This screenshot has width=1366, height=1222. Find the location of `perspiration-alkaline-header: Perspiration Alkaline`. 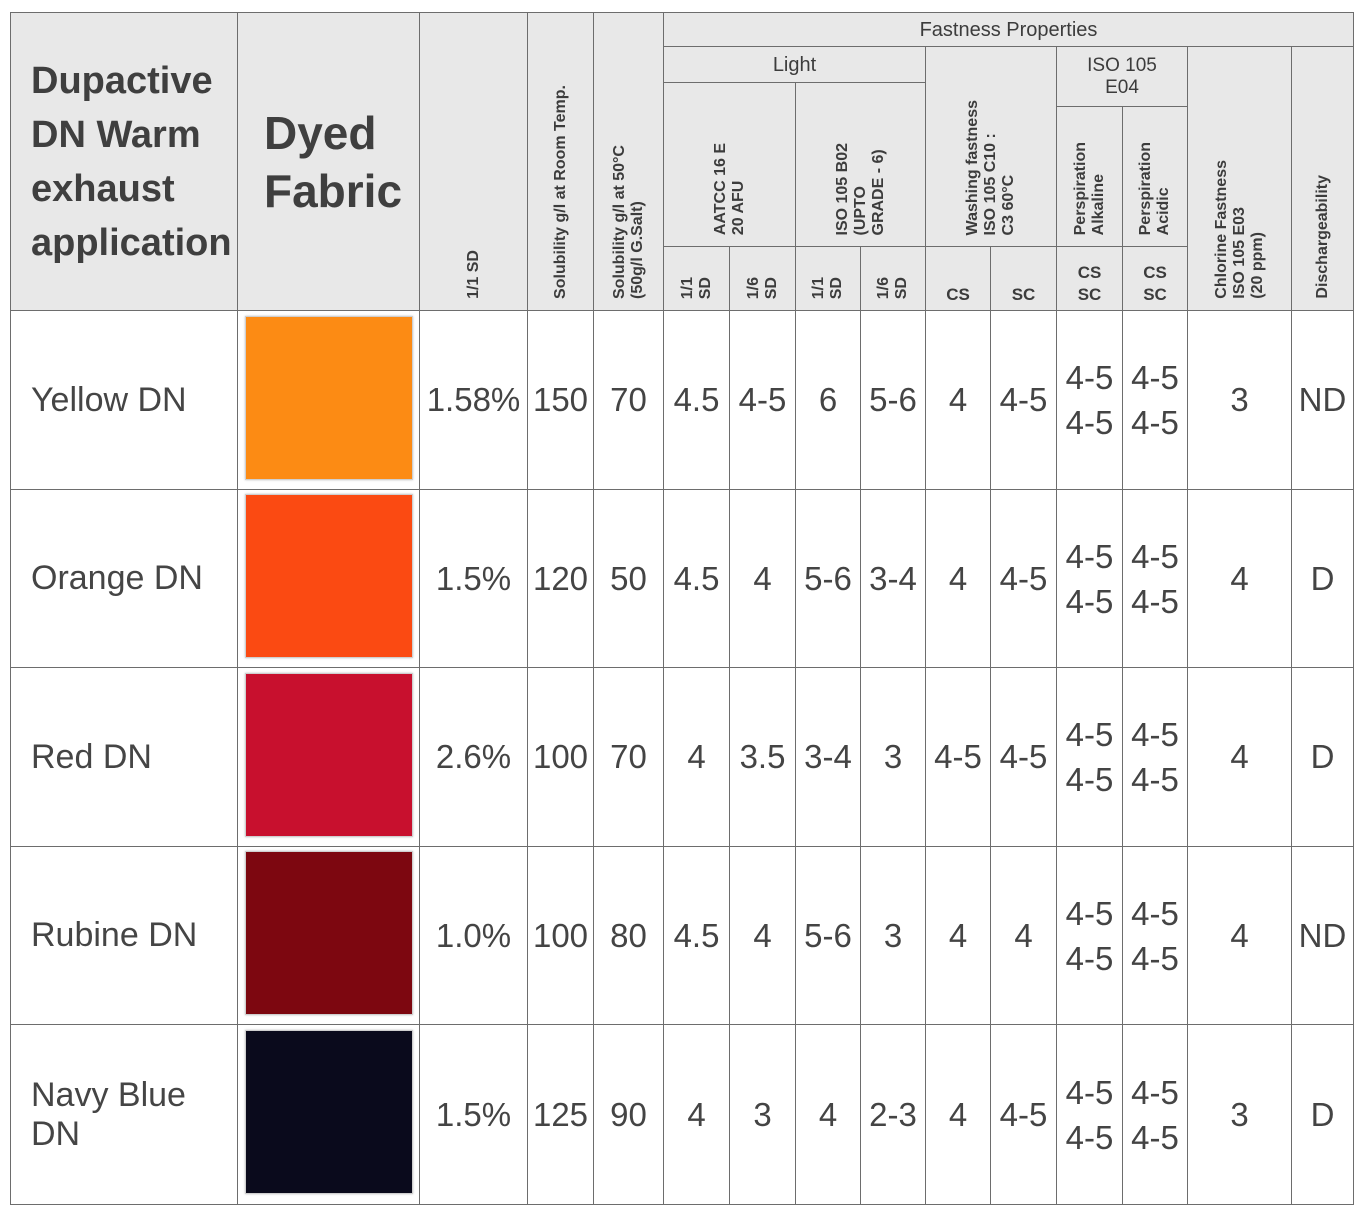

perspiration-alkaline-header: Perspiration Alkaline is located at coordinates (1089, 188).